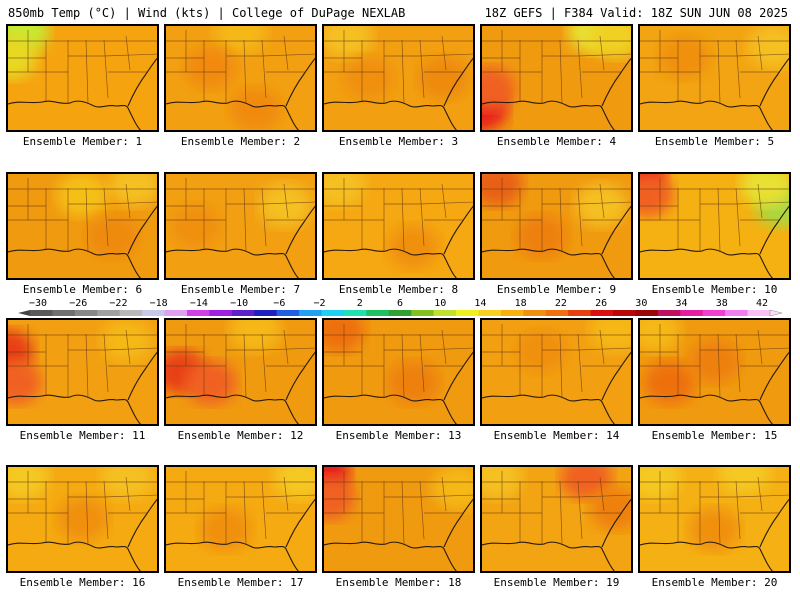 This screenshot has height=600, width=800. Describe the element at coordinates (520, 303) in the screenshot. I see `colorbar-tick: 18` at that location.